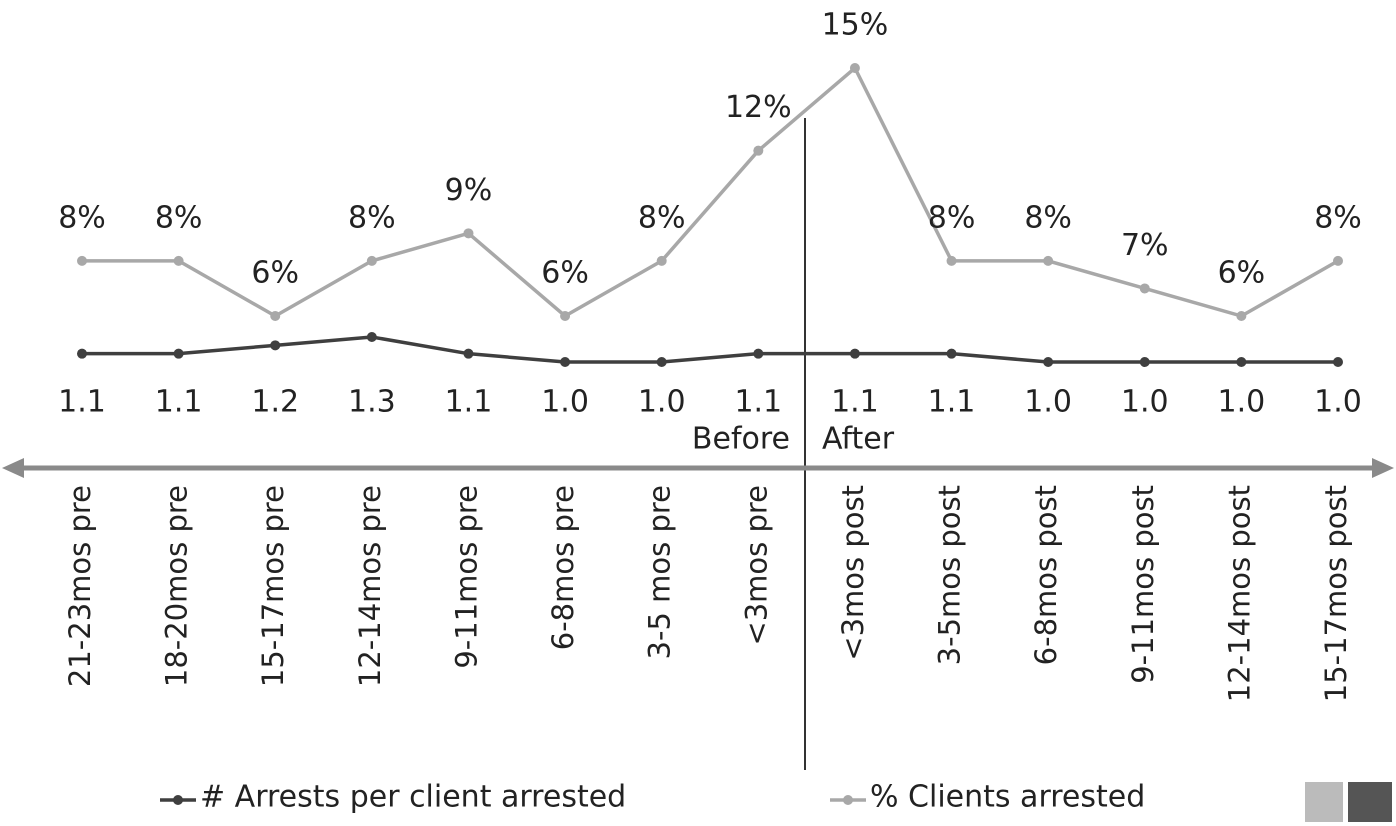 Image resolution: width=1396 pixels, height=826 pixels. What do you see at coordinates (273, 586) in the screenshot?
I see `x-tick-label: 15-17mos pre` at bounding box center [273, 586].